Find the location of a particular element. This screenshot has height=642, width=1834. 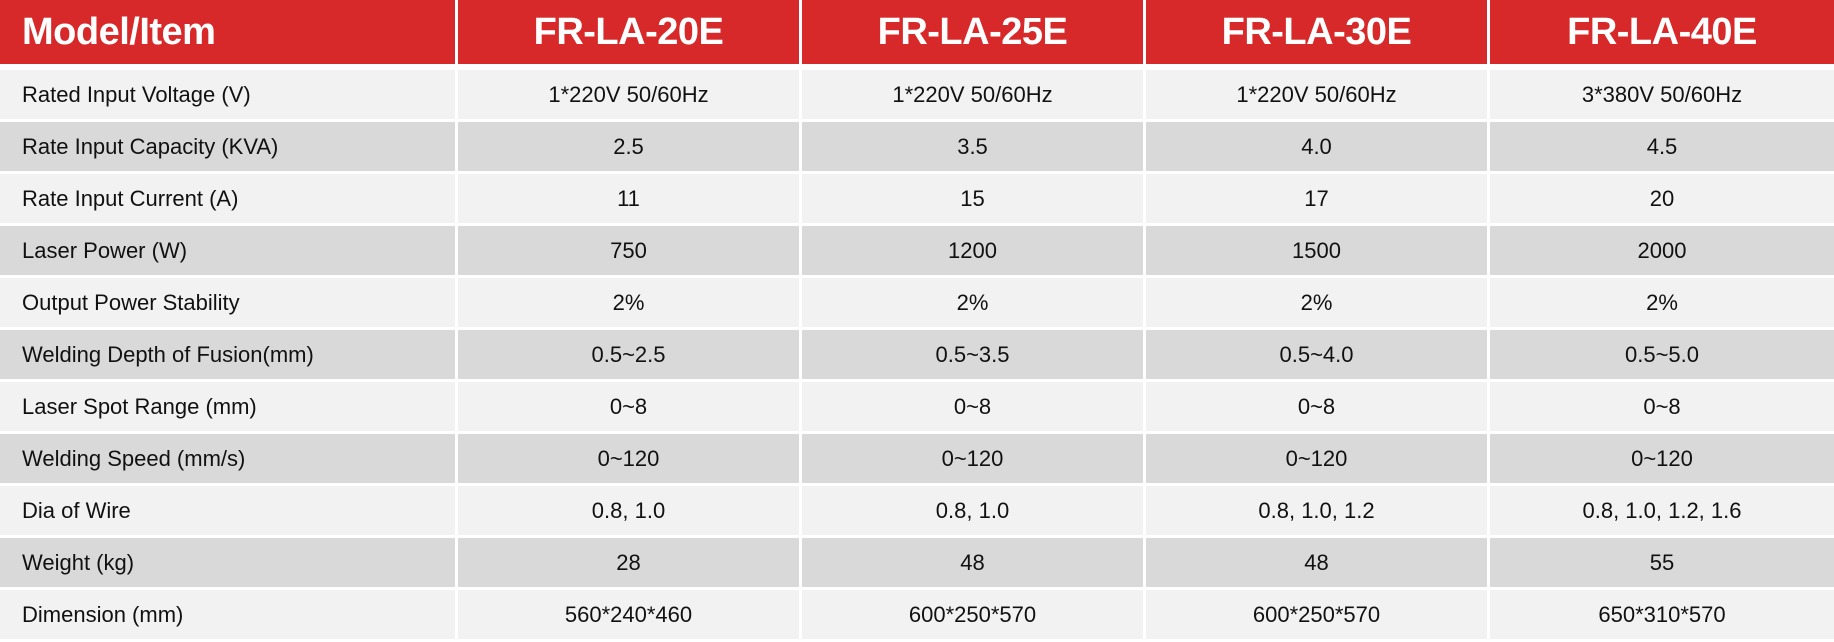

table-cell: 1500 is located at coordinates (1318, 252).